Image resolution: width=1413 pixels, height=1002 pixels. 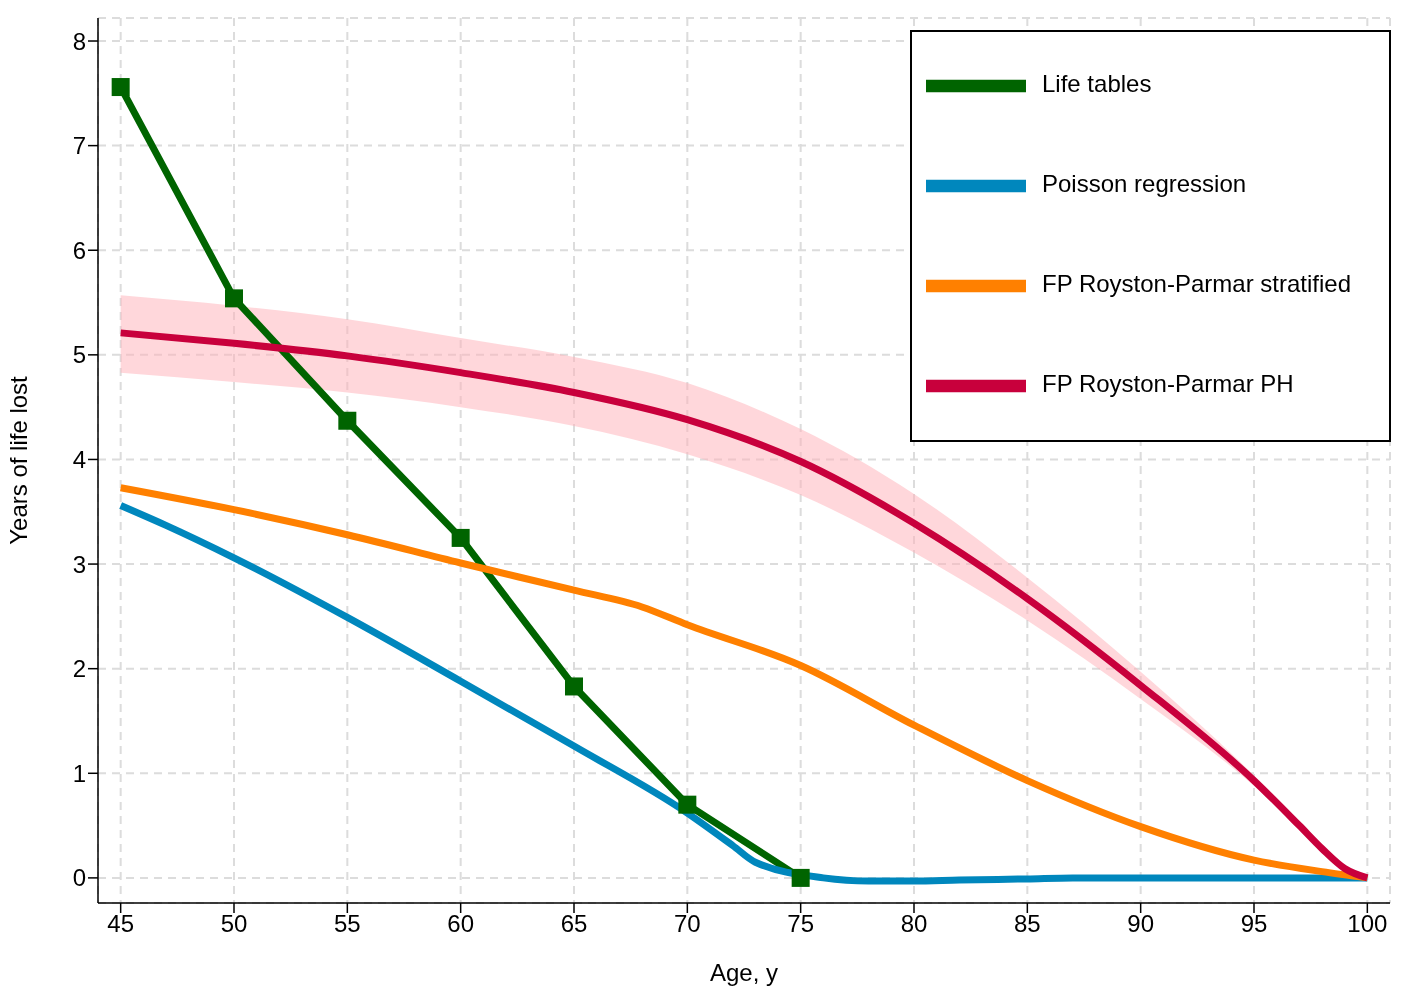 What do you see at coordinates (79, 146) in the screenshot?
I see `y-tick-label: 7` at bounding box center [79, 146].